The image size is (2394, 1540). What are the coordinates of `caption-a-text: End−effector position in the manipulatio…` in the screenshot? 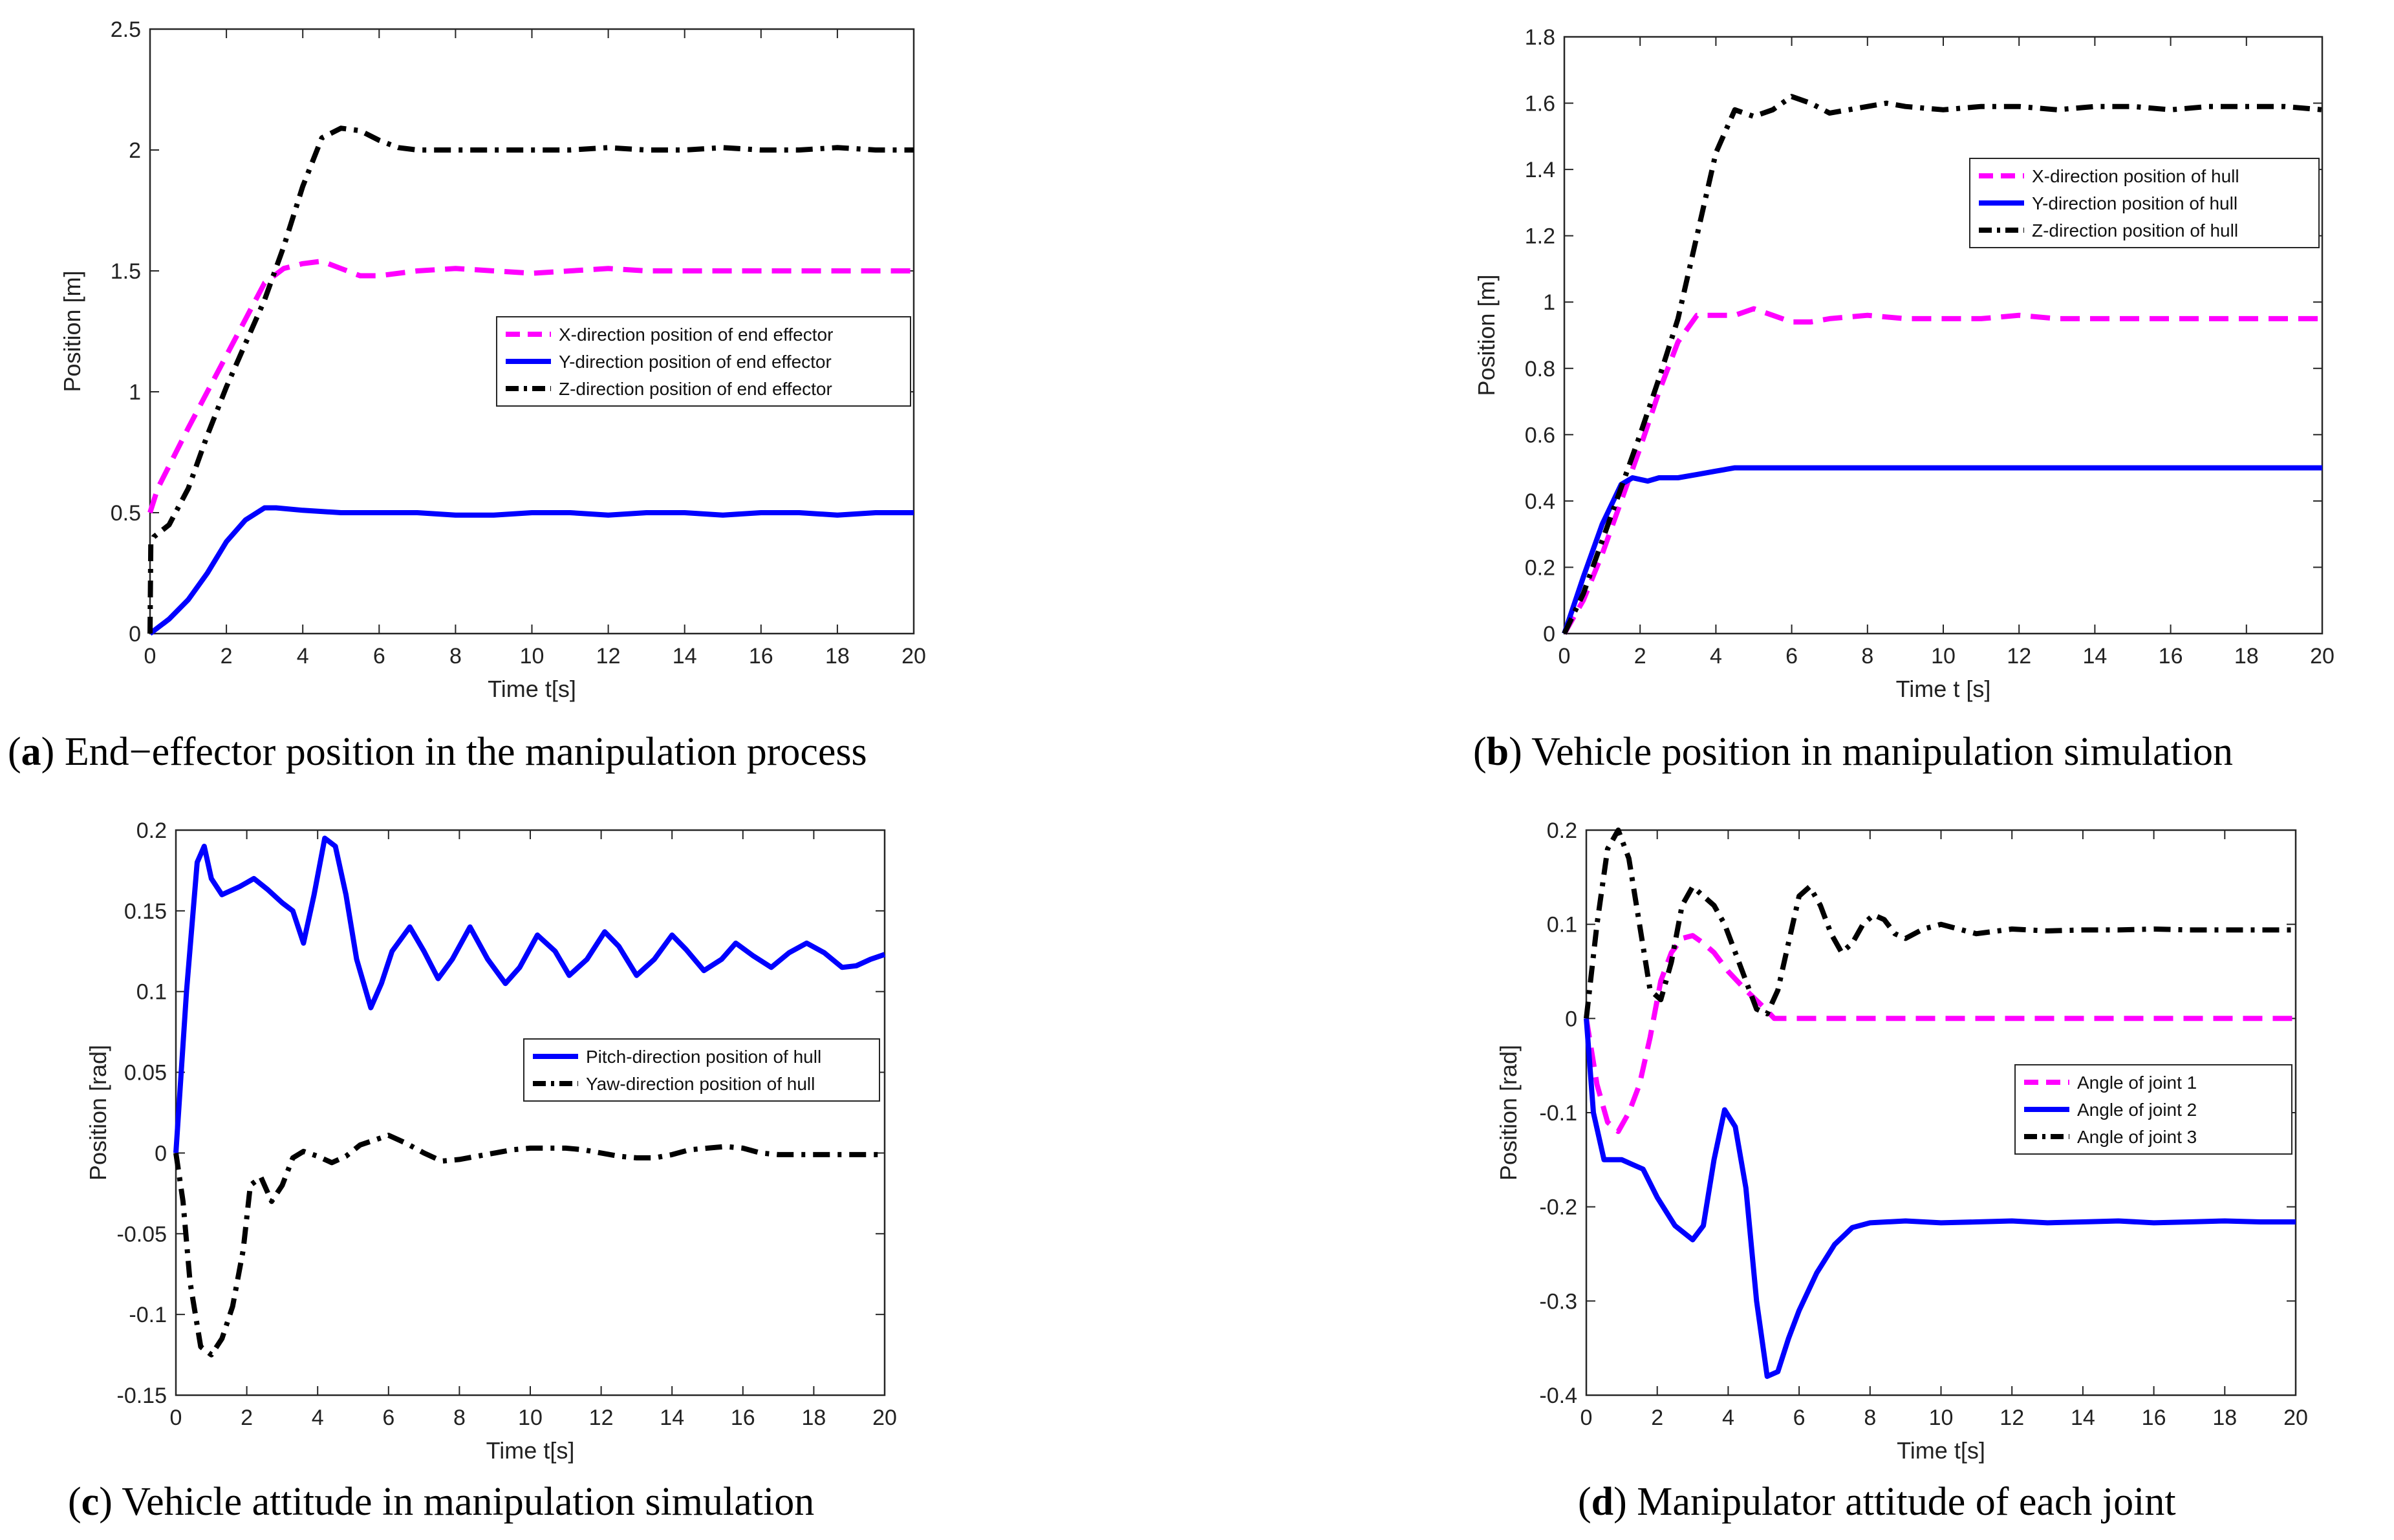 It's located at (465, 752).